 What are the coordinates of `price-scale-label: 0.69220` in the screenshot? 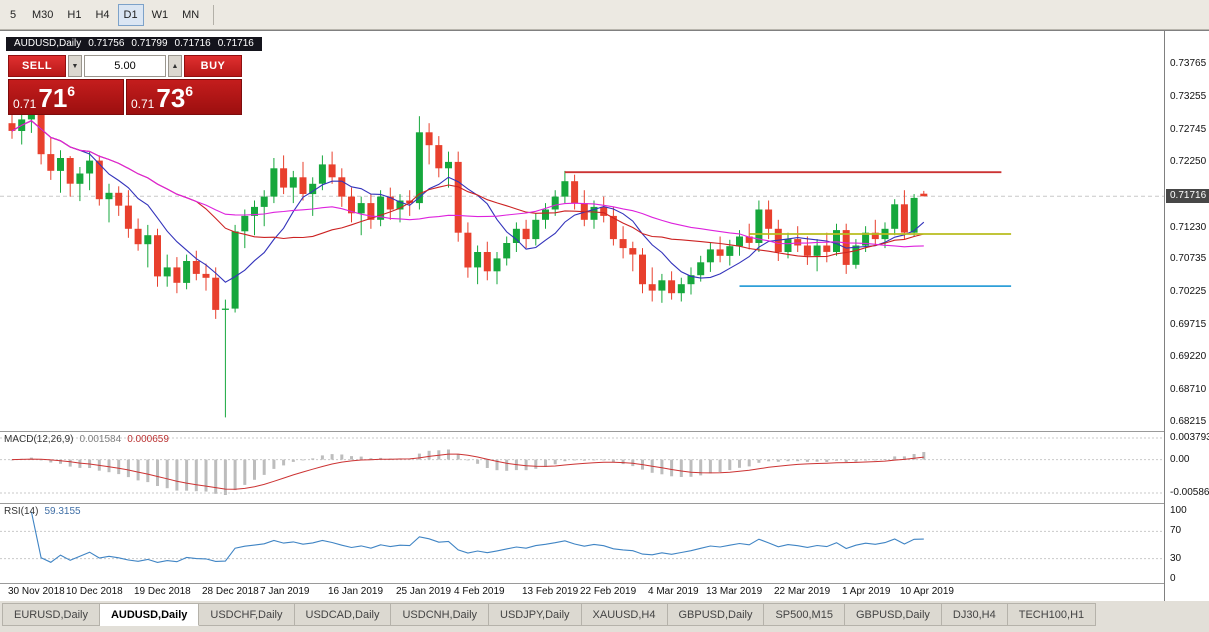 It's located at (1188, 356).